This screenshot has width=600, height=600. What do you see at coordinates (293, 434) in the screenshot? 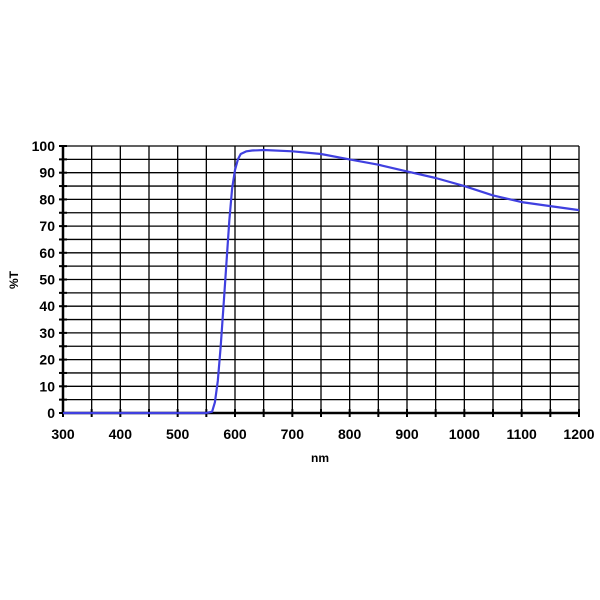
I see `x-tick-label: 700` at bounding box center [293, 434].